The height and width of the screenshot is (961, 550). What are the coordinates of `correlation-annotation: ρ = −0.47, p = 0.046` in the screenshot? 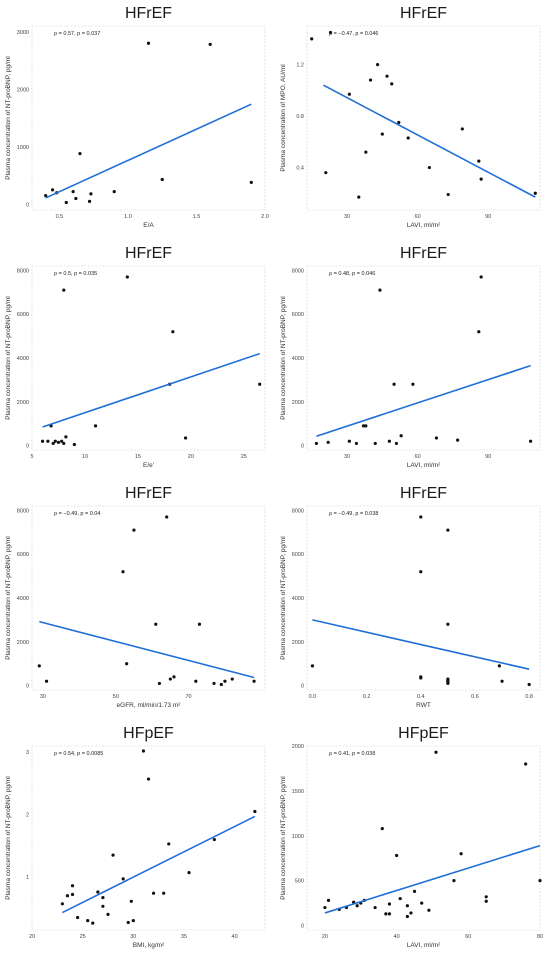 It's located at (353, 34).